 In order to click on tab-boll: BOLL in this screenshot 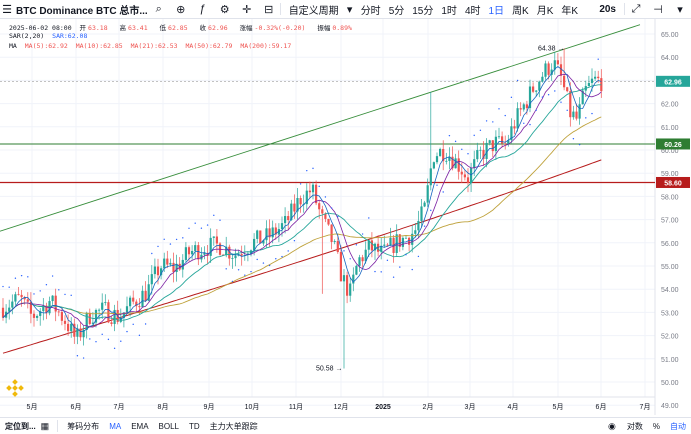, I will do `click(168, 426)`.